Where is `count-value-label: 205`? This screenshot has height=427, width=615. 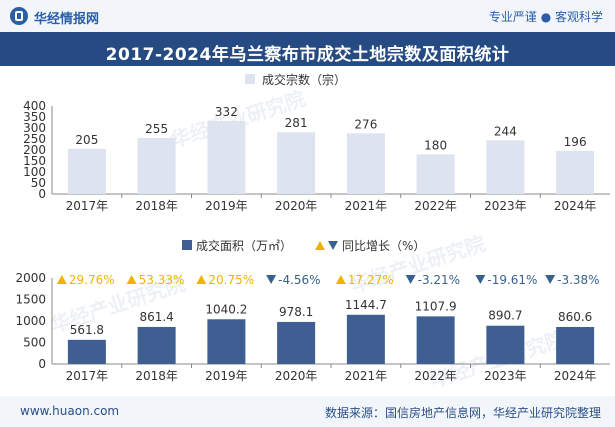 count-value-label: 205 is located at coordinates (86, 140).